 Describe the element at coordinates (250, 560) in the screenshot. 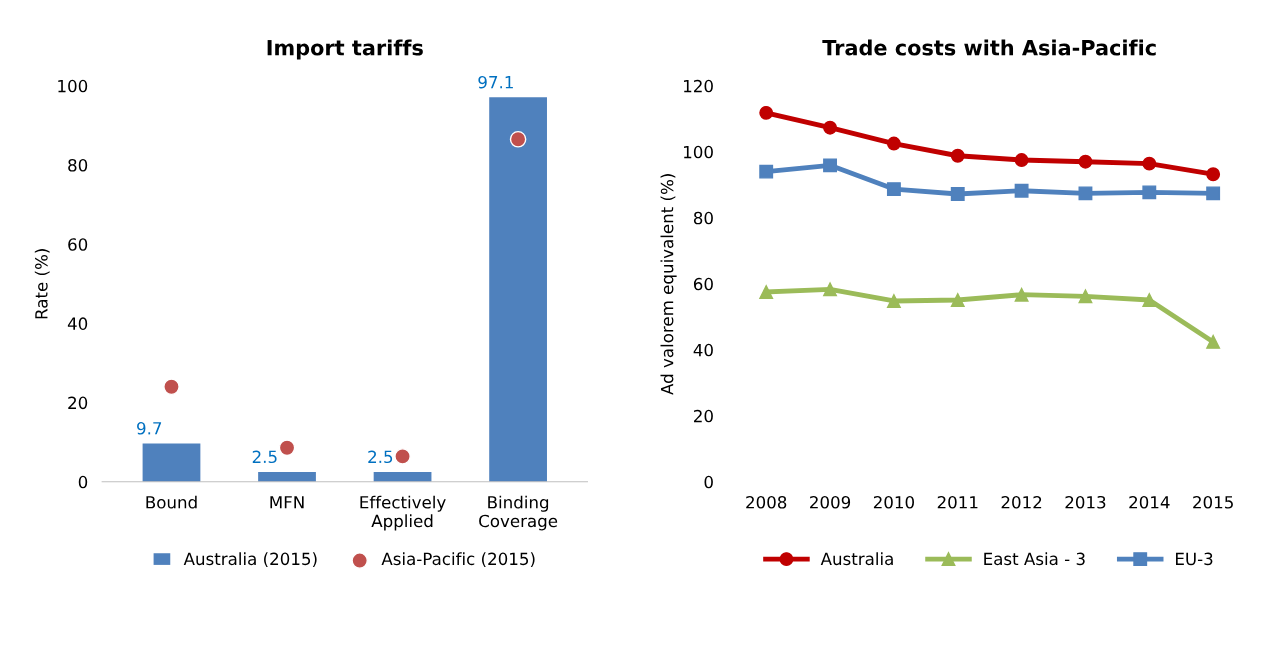

I see `legend-label: Australia (2015)` at that location.